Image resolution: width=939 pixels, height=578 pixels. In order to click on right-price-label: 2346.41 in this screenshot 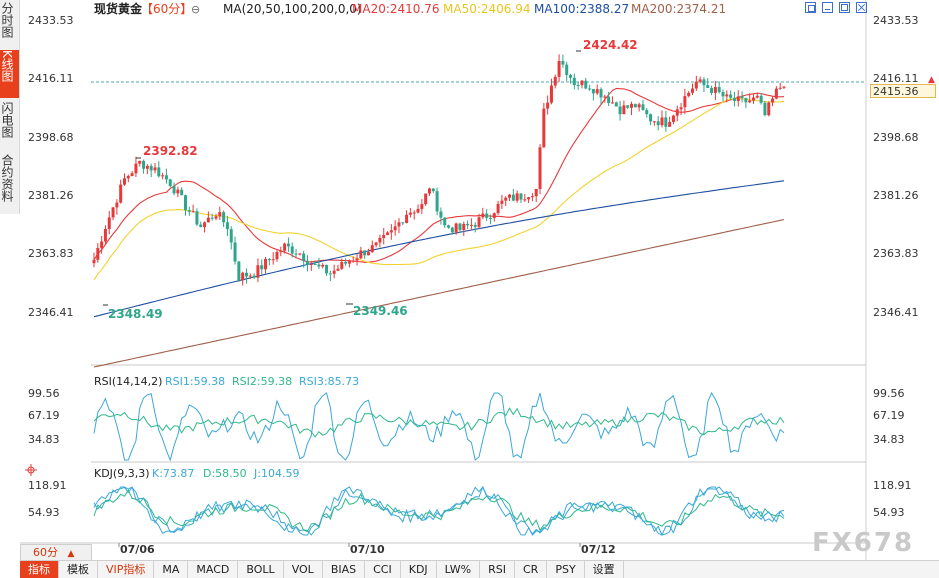, I will do `click(896, 312)`.